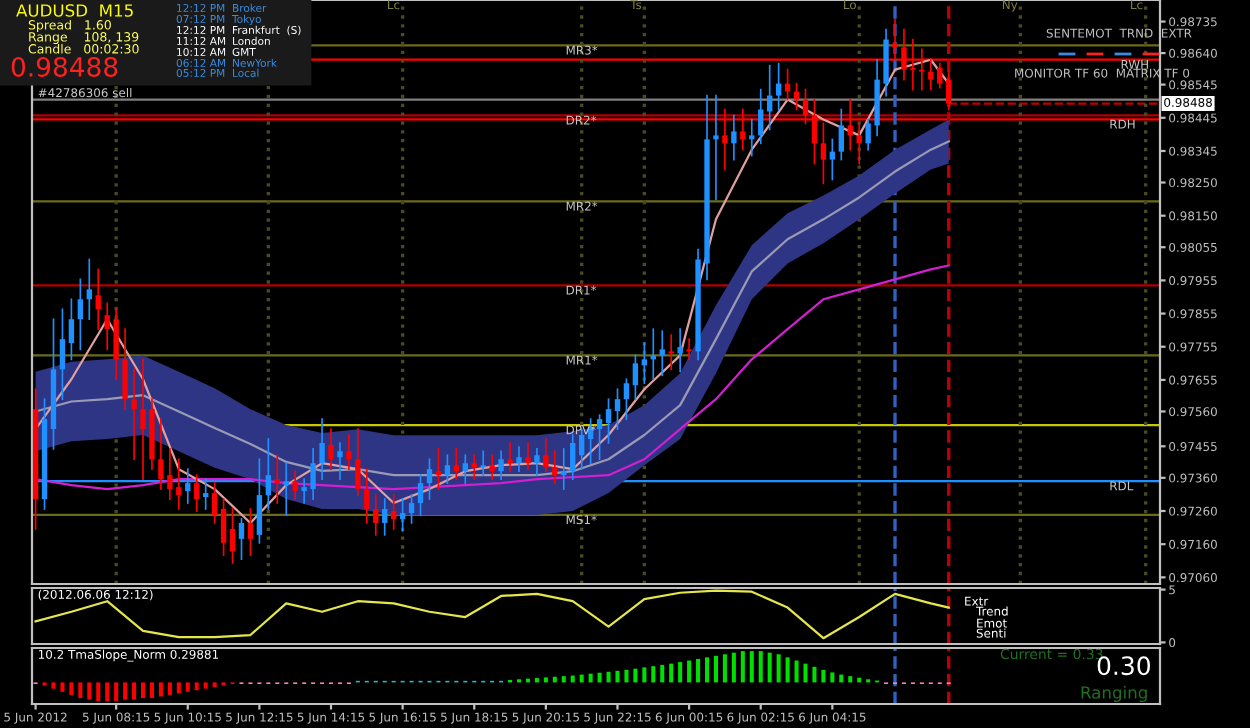  Describe the element at coordinates (492, 614) in the screenshot. I see `line-series` at that location.